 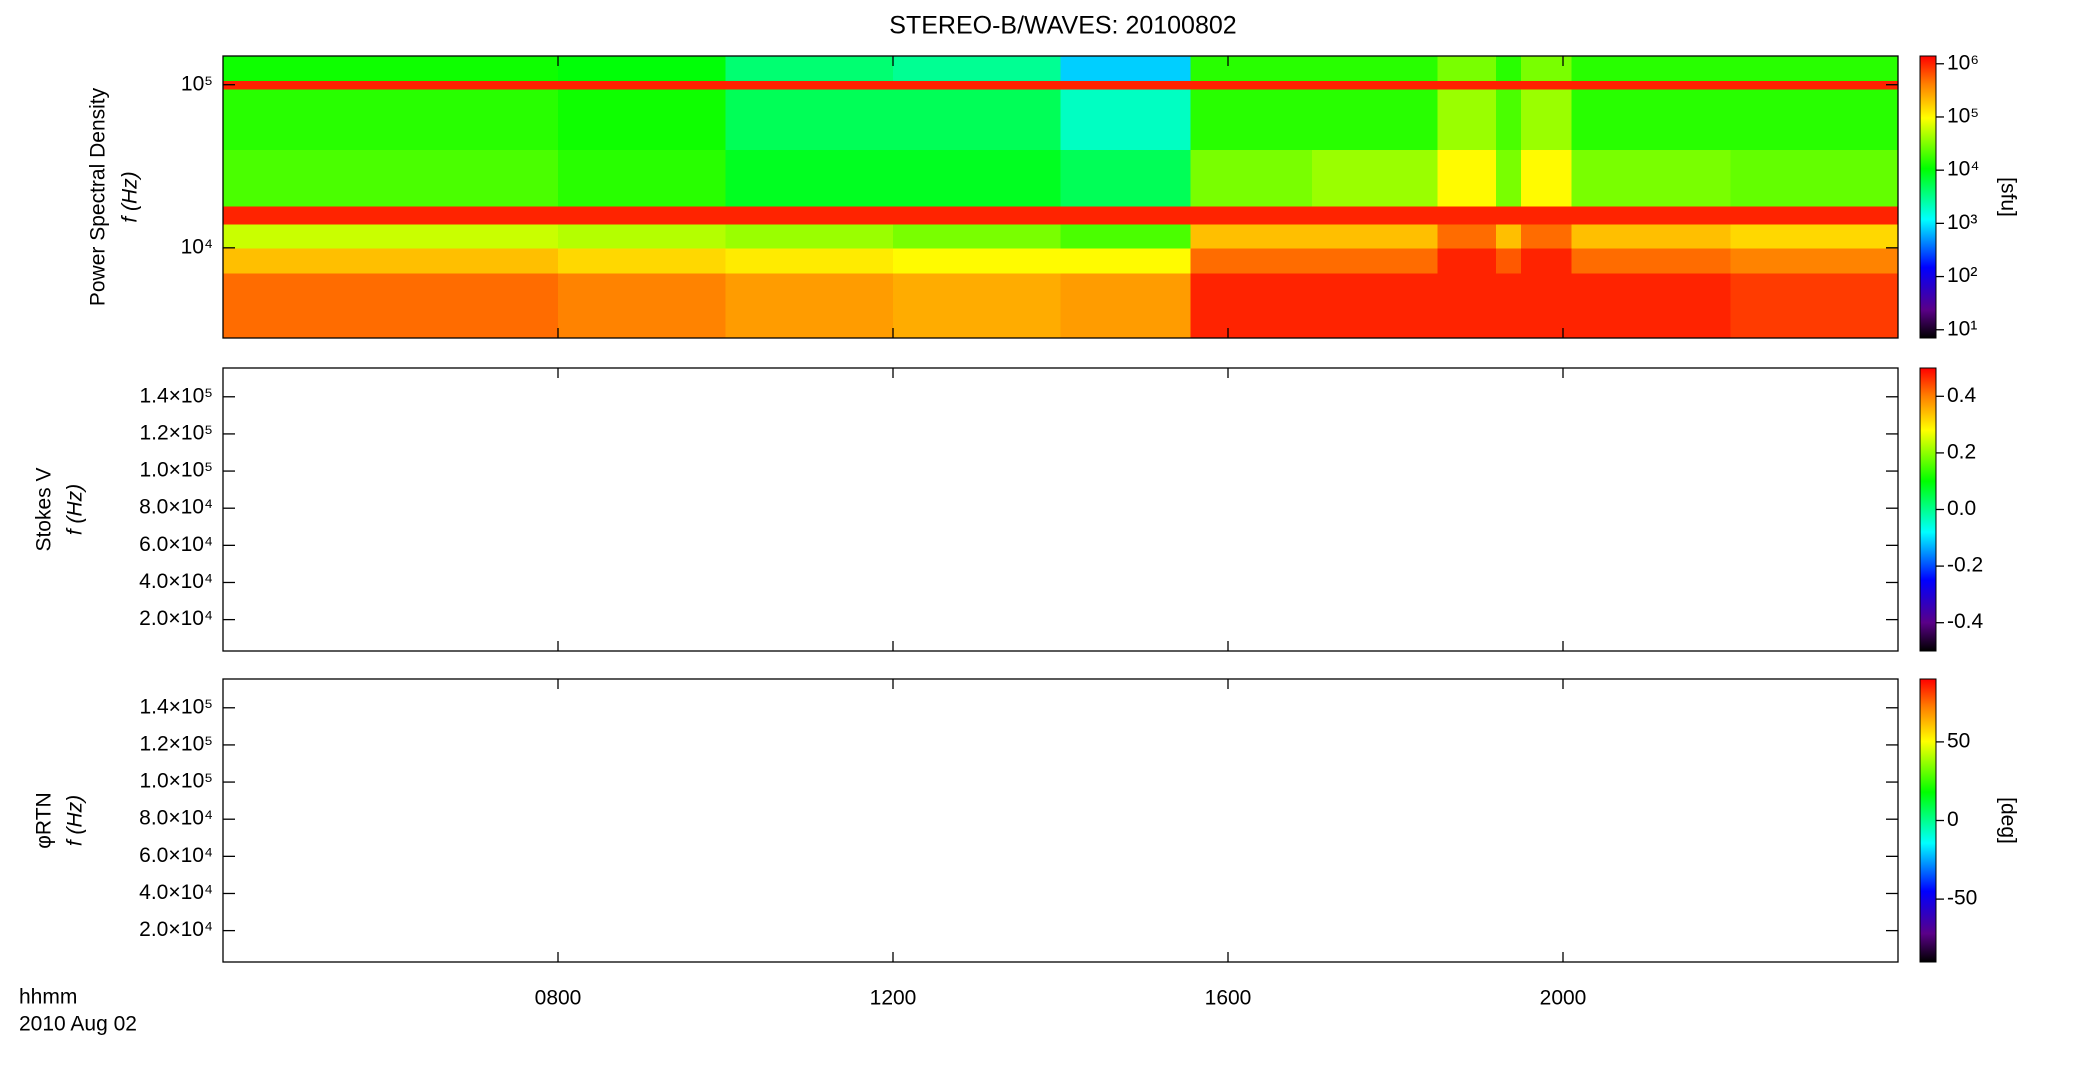 What do you see at coordinates (1953, 819) in the screenshot?
I see `colorbar-tick-label: 0` at bounding box center [1953, 819].